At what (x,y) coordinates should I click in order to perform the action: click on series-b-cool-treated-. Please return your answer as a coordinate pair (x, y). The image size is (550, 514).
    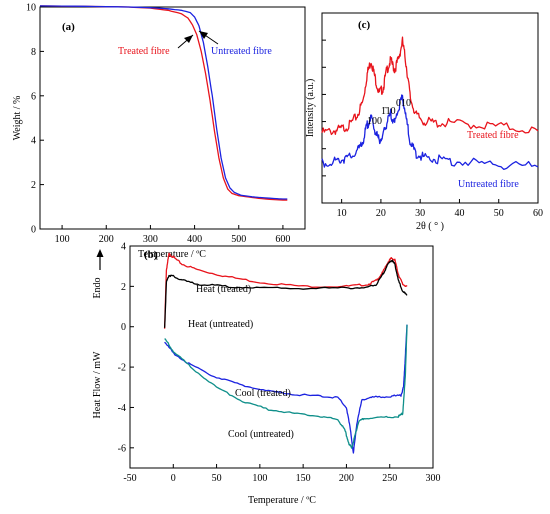
    Looking at the image, I should click on (286, 389).